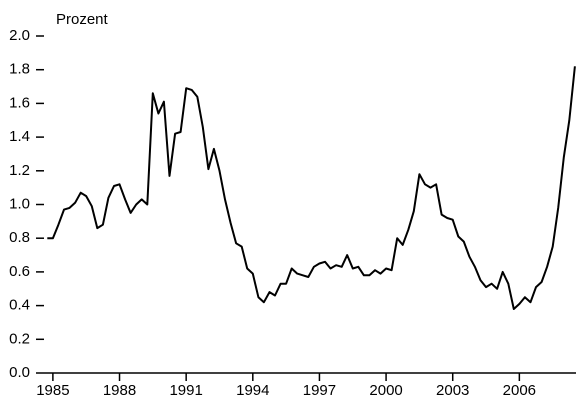 Image resolution: width=576 pixels, height=408 pixels. What do you see at coordinates (19, 203) in the screenshot?
I see `y-tick-label: 1.0` at bounding box center [19, 203].